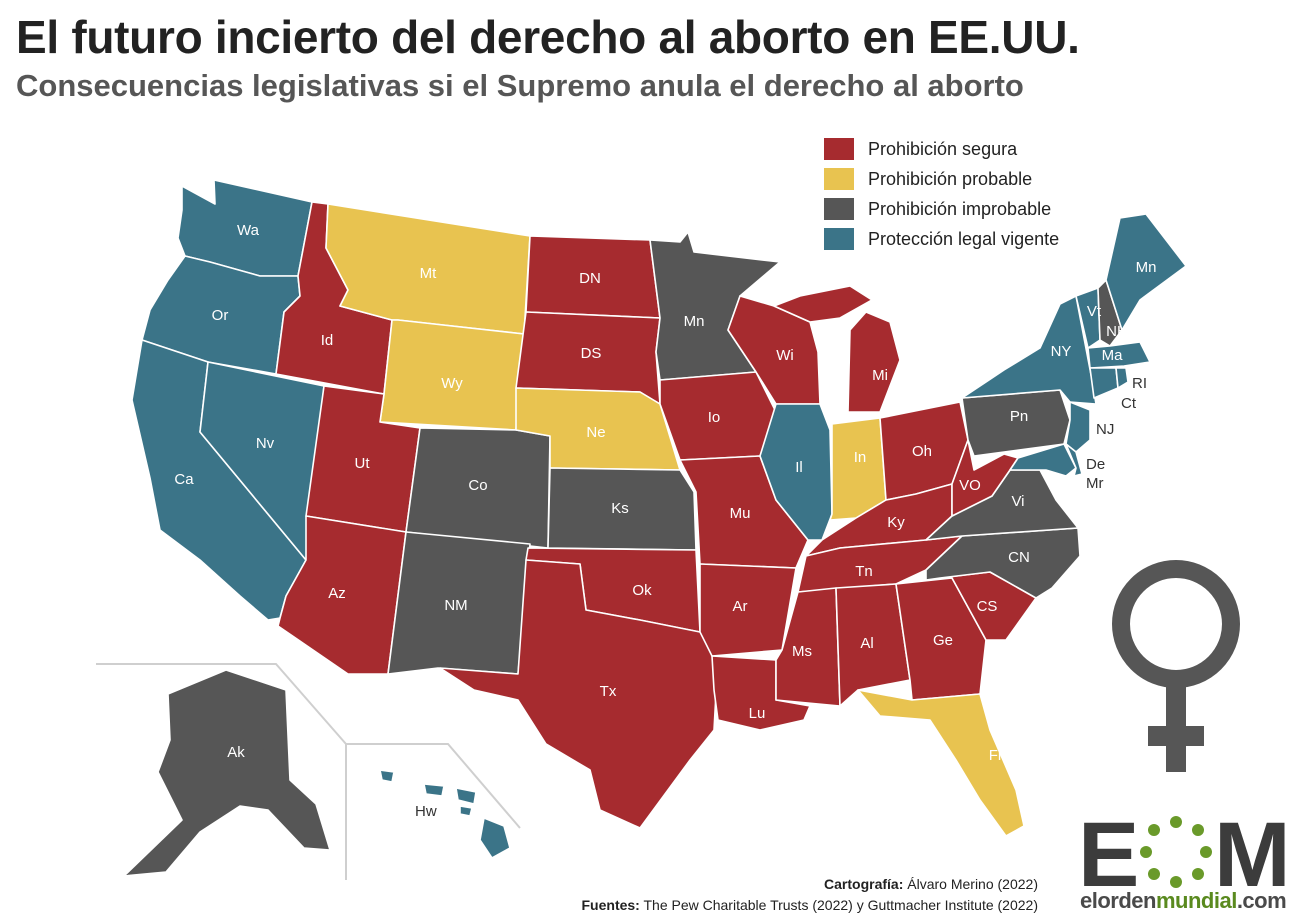 The height and width of the screenshot is (919, 1300). I want to click on label-nv: Nv, so click(265, 443).